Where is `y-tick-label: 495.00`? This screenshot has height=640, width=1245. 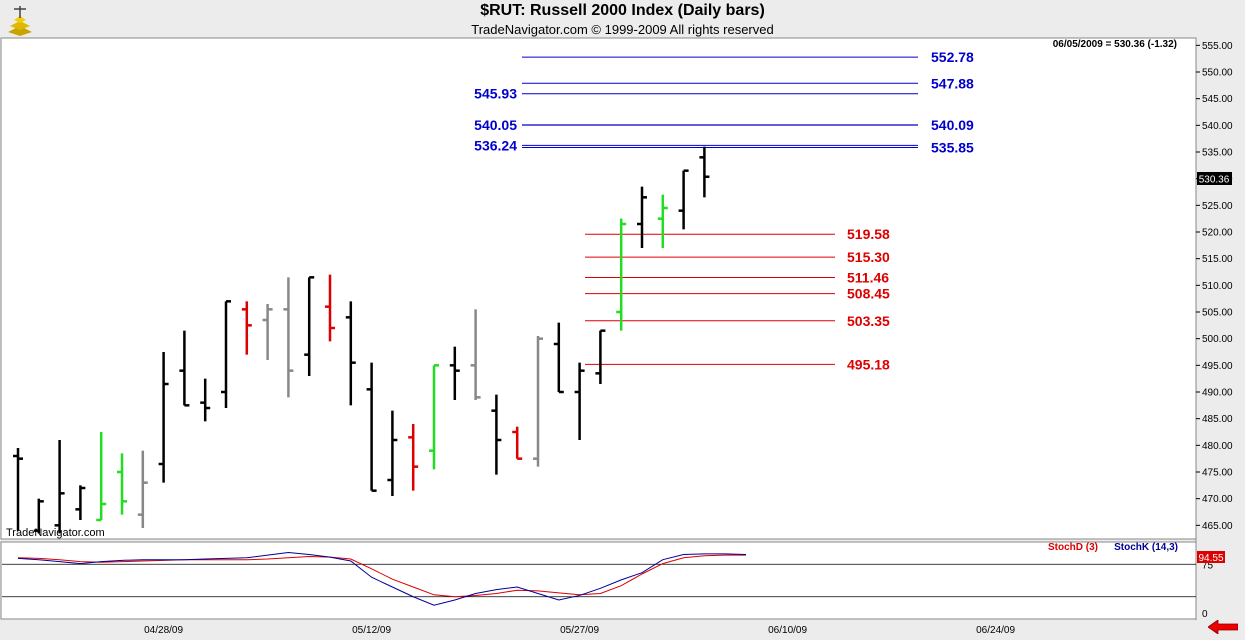 y-tick-label: 495.00 is located at coordinates (1217, 366).